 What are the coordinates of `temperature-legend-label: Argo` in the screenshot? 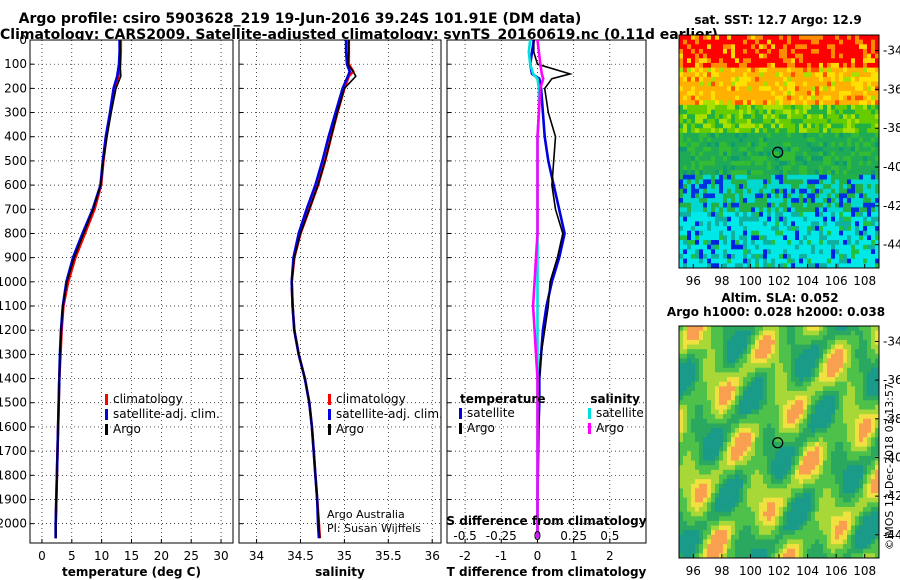 It's located at (127, 429).